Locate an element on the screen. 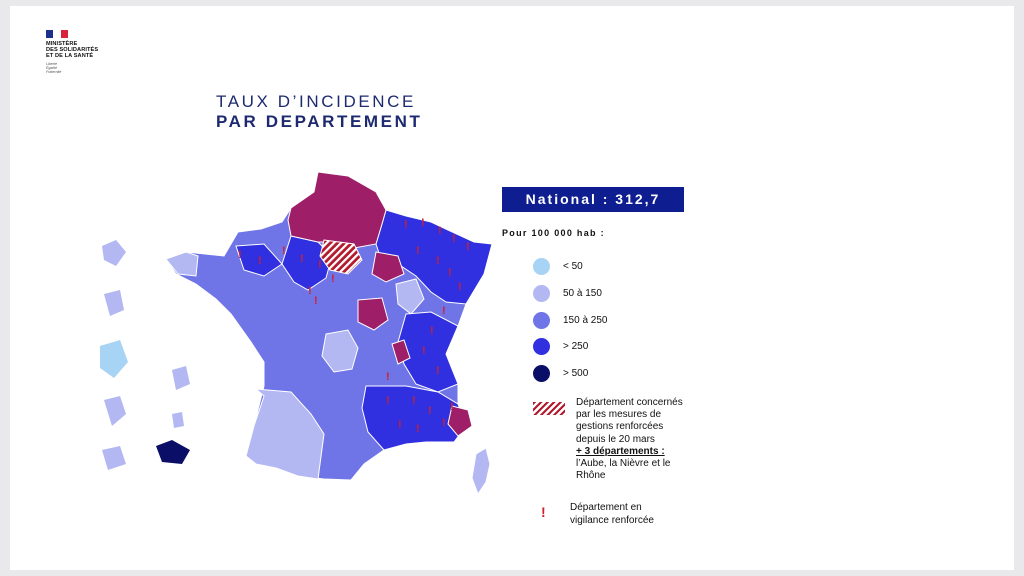  legend-item: 50 à 150 is located at coordinates (567, 293).